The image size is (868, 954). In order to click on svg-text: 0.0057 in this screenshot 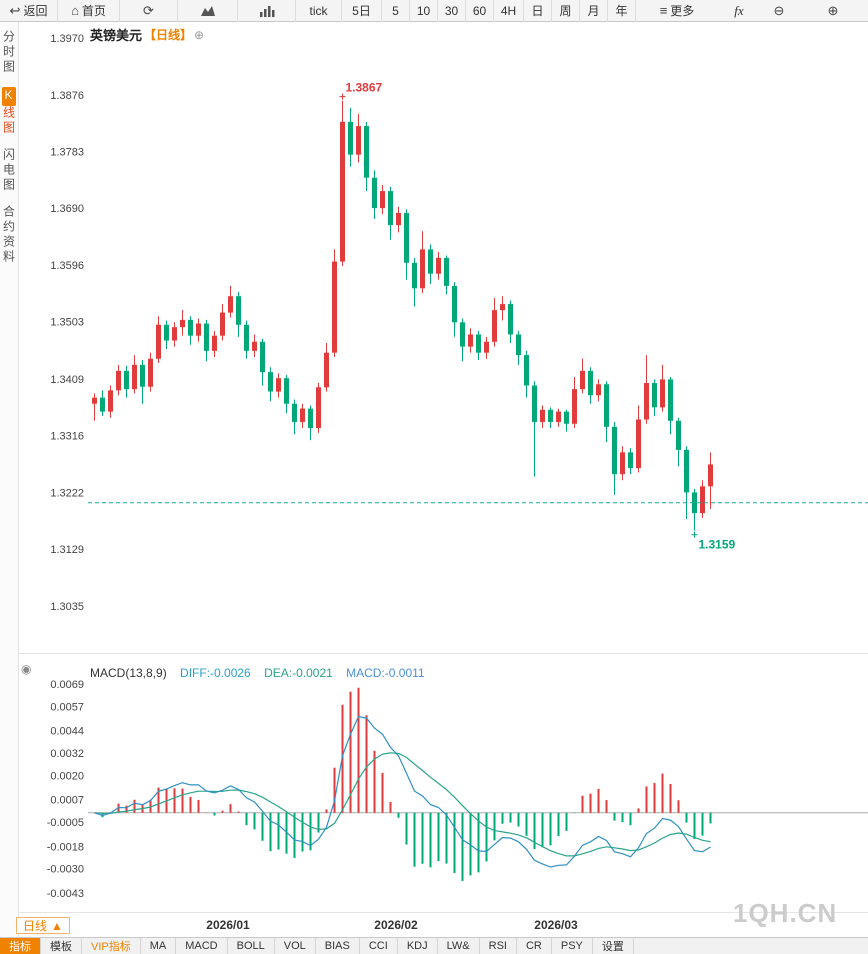, I will do `click(67, 707)`.